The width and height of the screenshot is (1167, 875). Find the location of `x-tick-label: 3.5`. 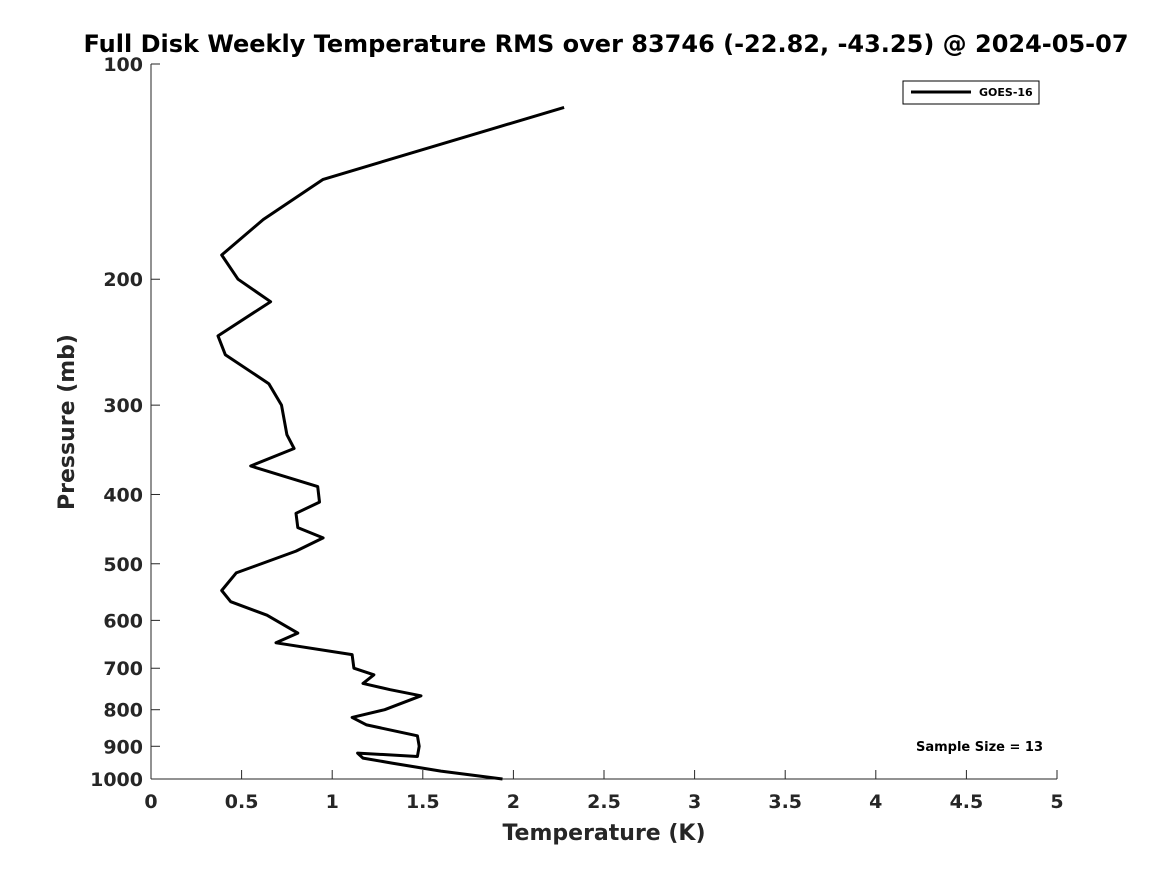

x-tick-label: 3.5 is located at coordinates (785, 802).